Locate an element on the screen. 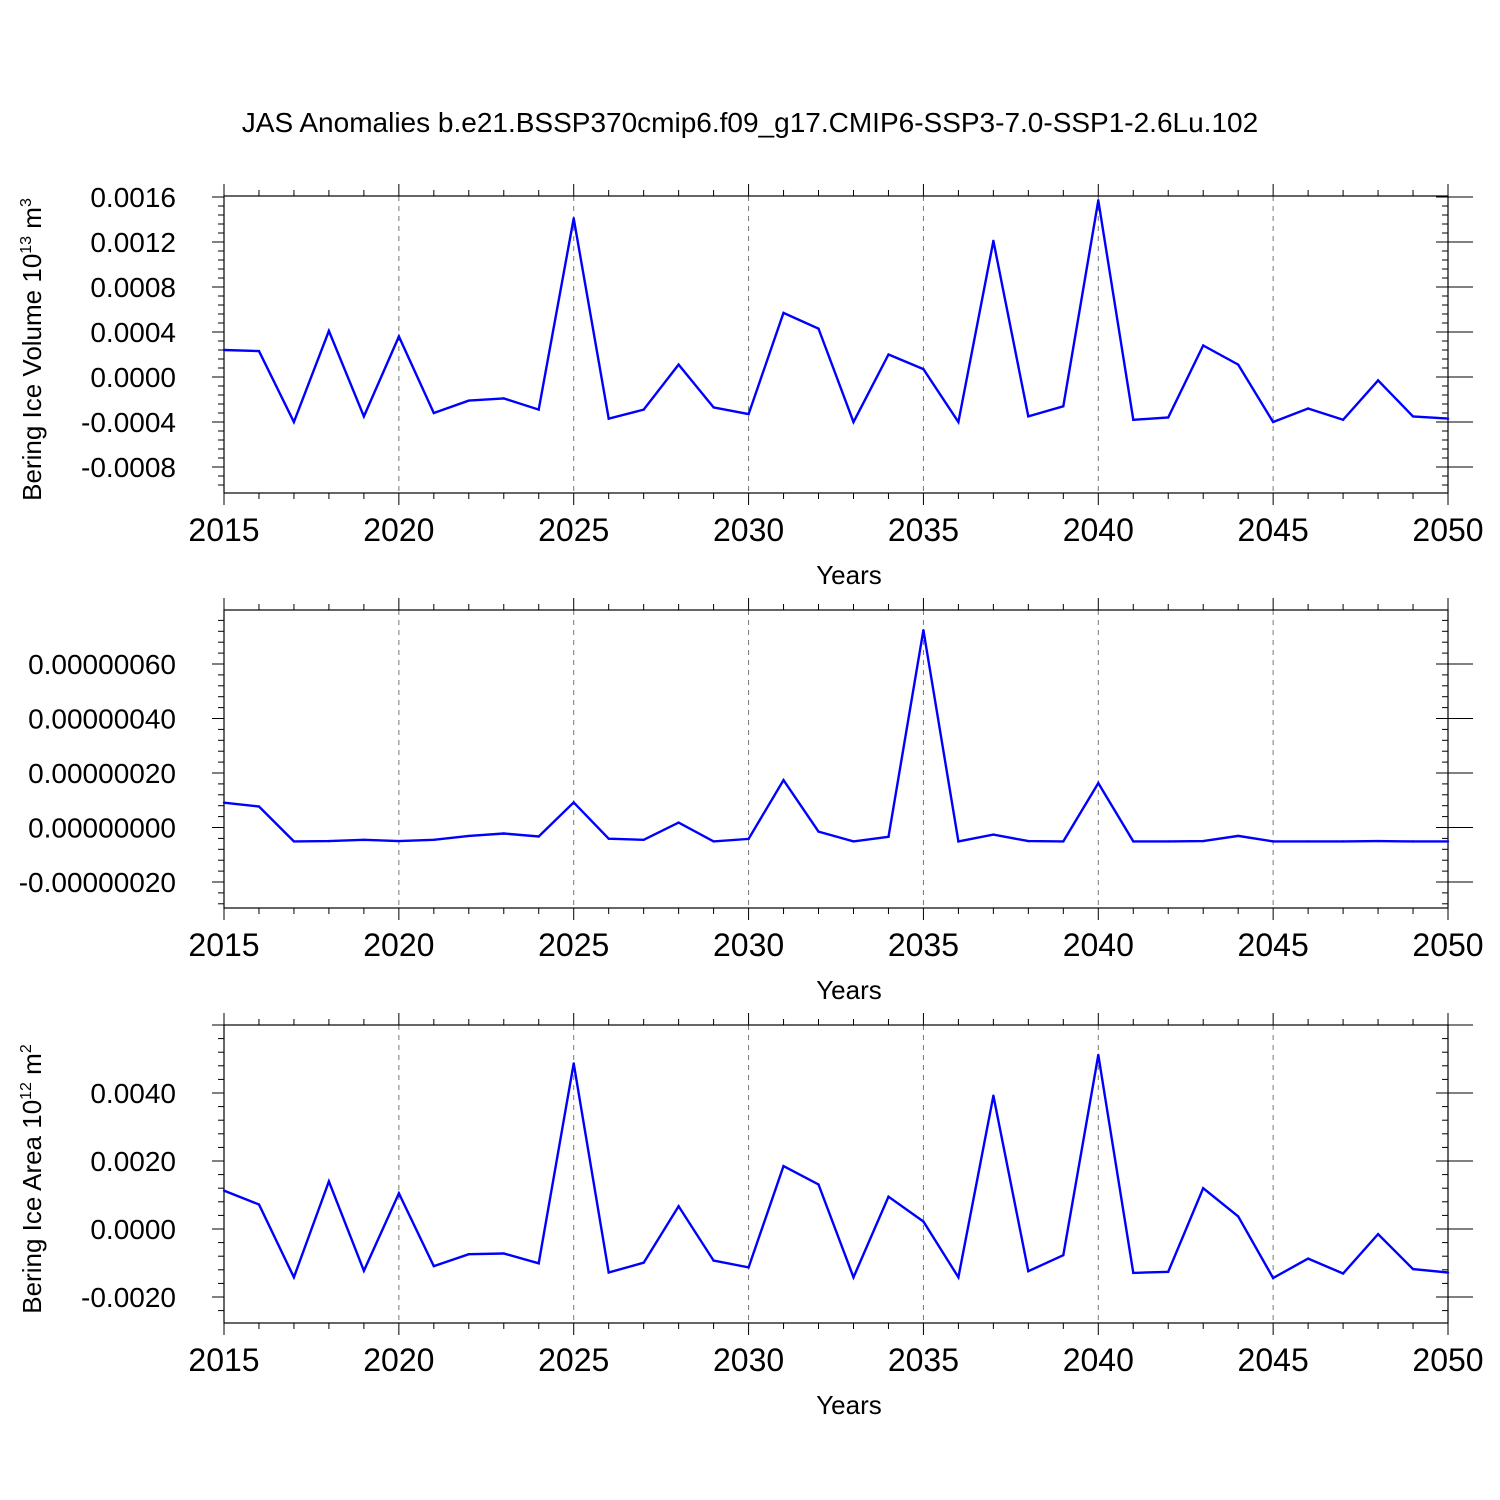  y-tick-label: -0.0020 is located at coordinates (128, 1297).